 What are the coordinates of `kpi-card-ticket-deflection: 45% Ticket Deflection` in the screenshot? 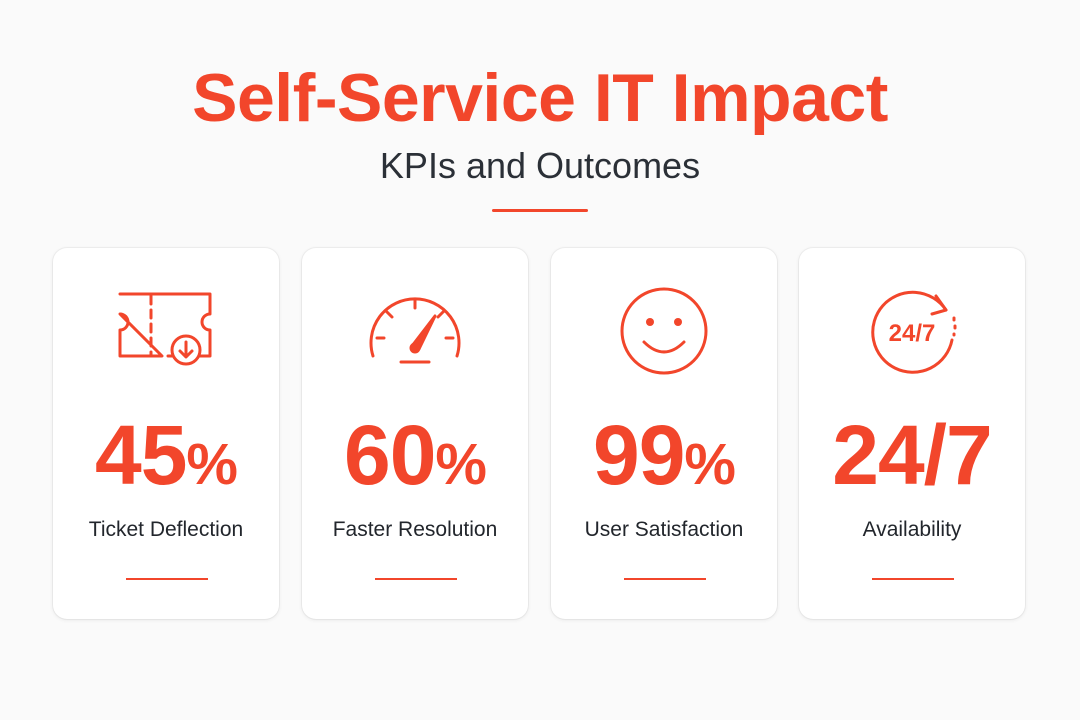 It's located at (166, 433).